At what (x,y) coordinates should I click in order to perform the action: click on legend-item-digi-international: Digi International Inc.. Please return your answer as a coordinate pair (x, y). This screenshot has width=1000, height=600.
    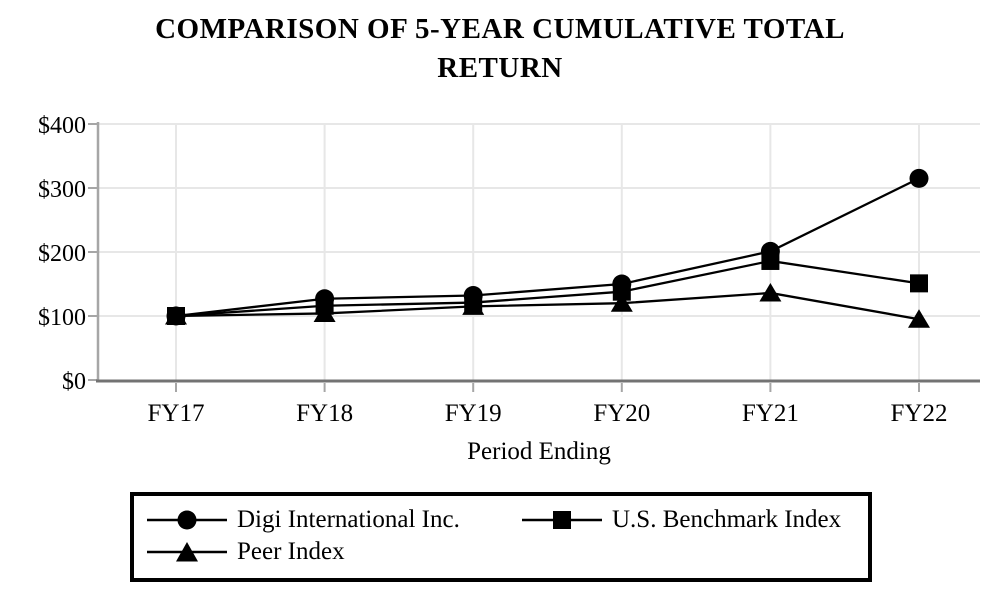
    Looking at the image, I should click on (334, 520).